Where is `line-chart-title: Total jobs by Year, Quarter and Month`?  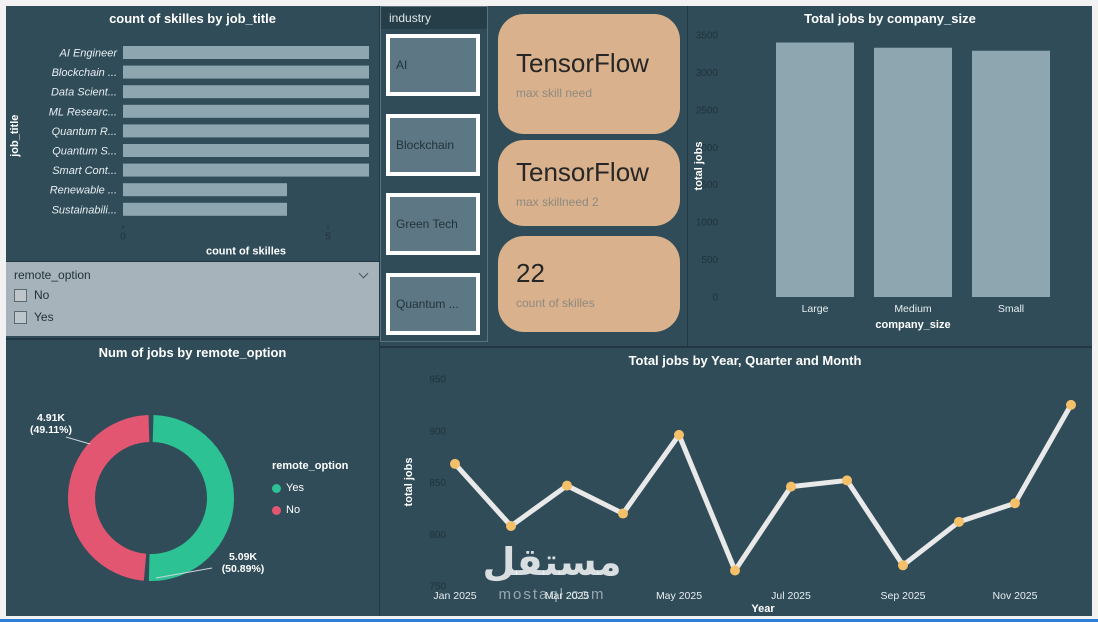
line-chart-title: Total jobs by Year, Quarter and Month is located at coordinates (745, 360).